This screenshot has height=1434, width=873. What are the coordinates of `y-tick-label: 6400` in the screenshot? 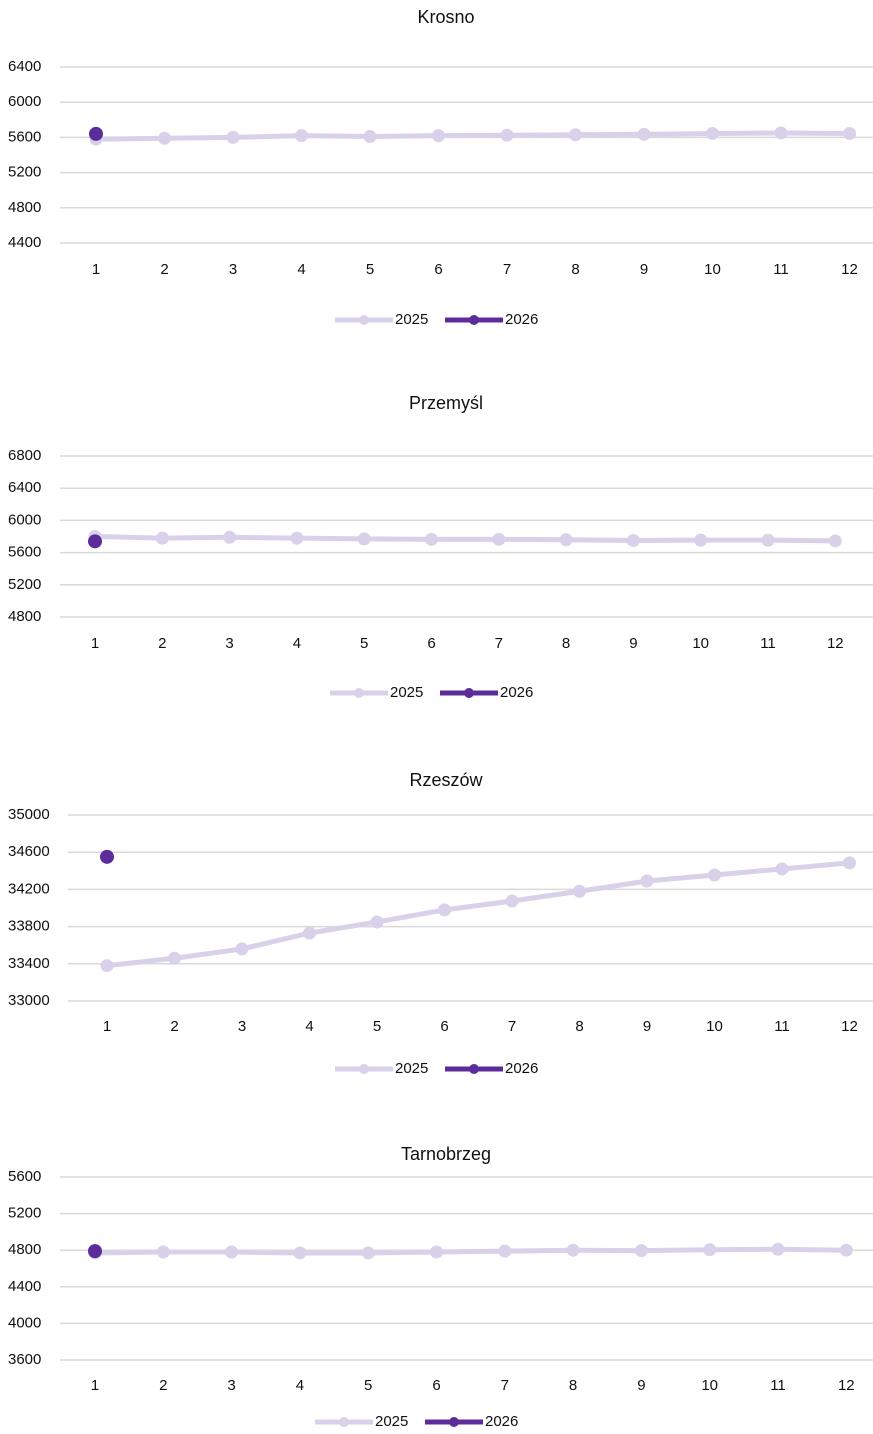 It's located at (24, 66).